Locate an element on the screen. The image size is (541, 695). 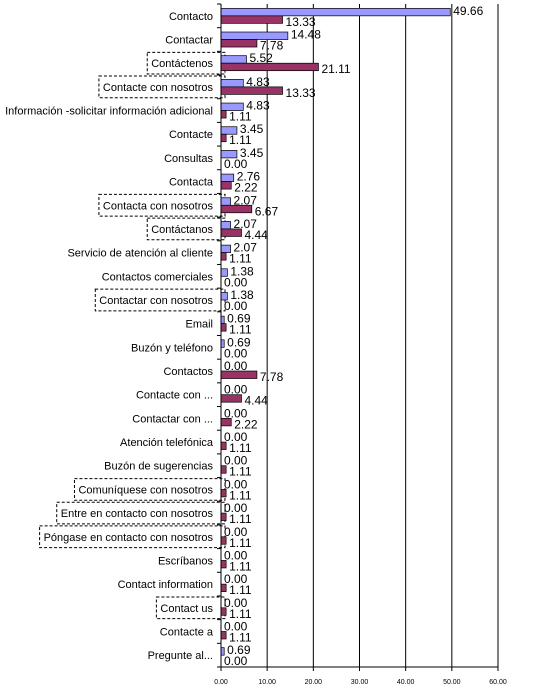
x-tick-label: 50.00 is located at coordinates (452, 682).